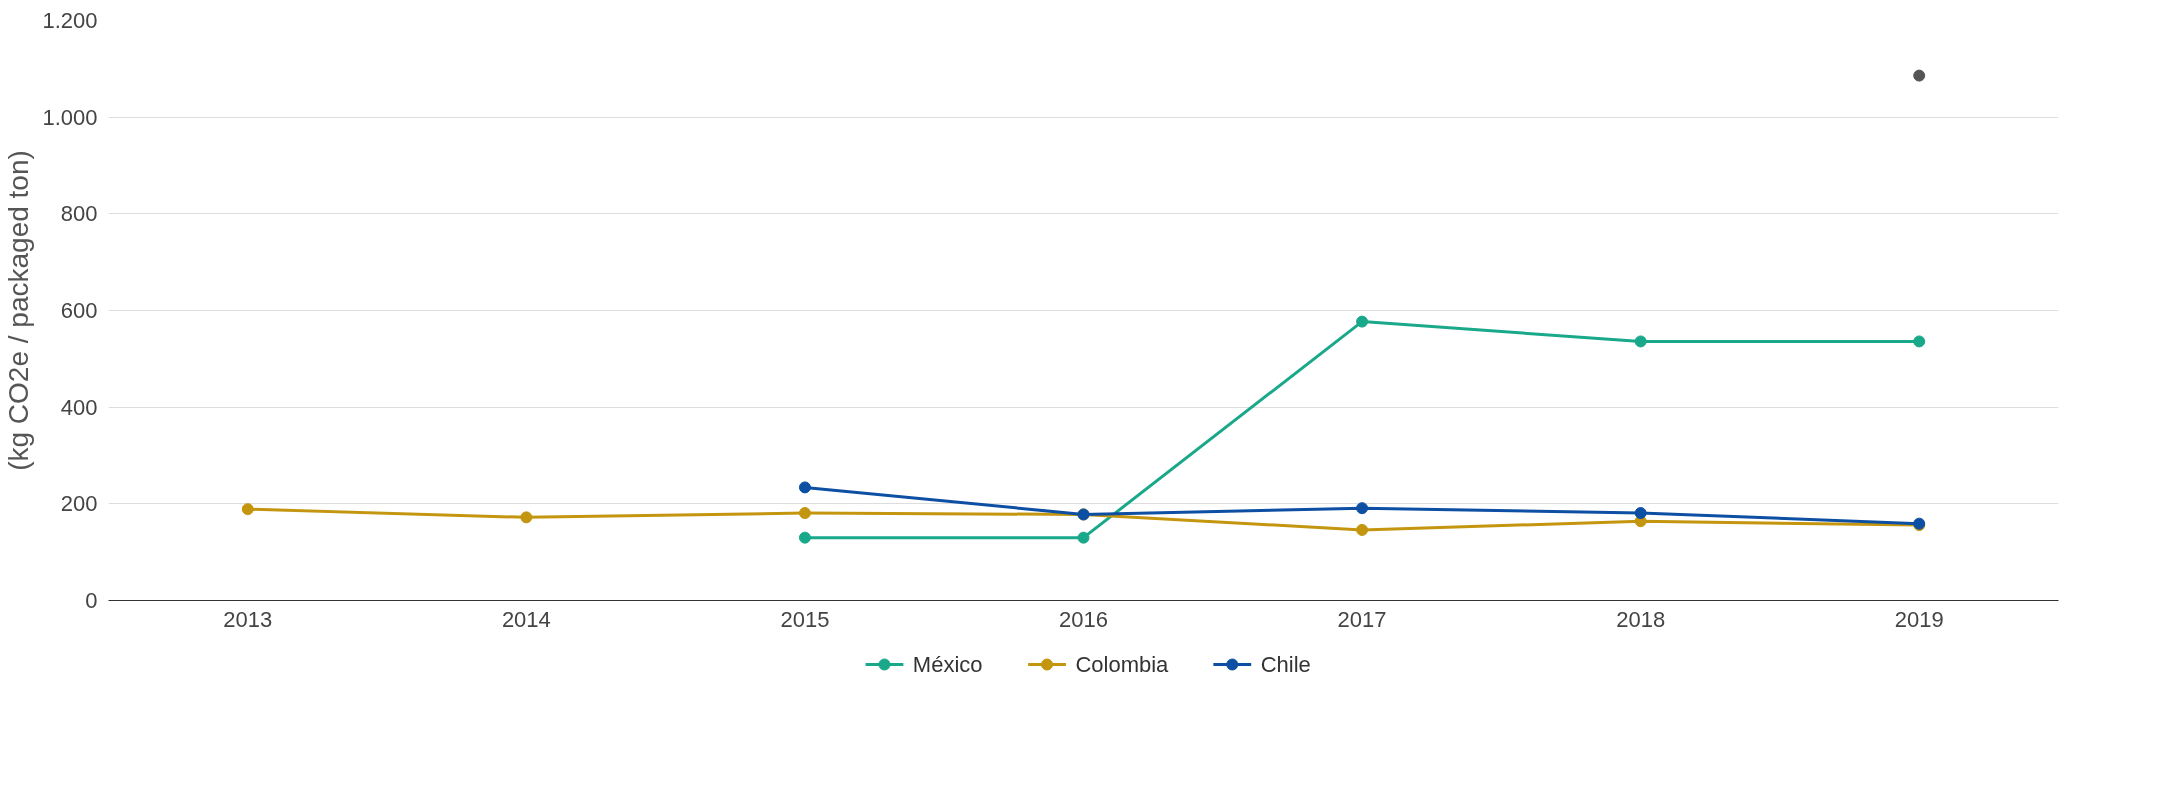 The height and width of the screenshot is (795, 2171). I want to click on y-tick-label: 400, so click(79, 407).